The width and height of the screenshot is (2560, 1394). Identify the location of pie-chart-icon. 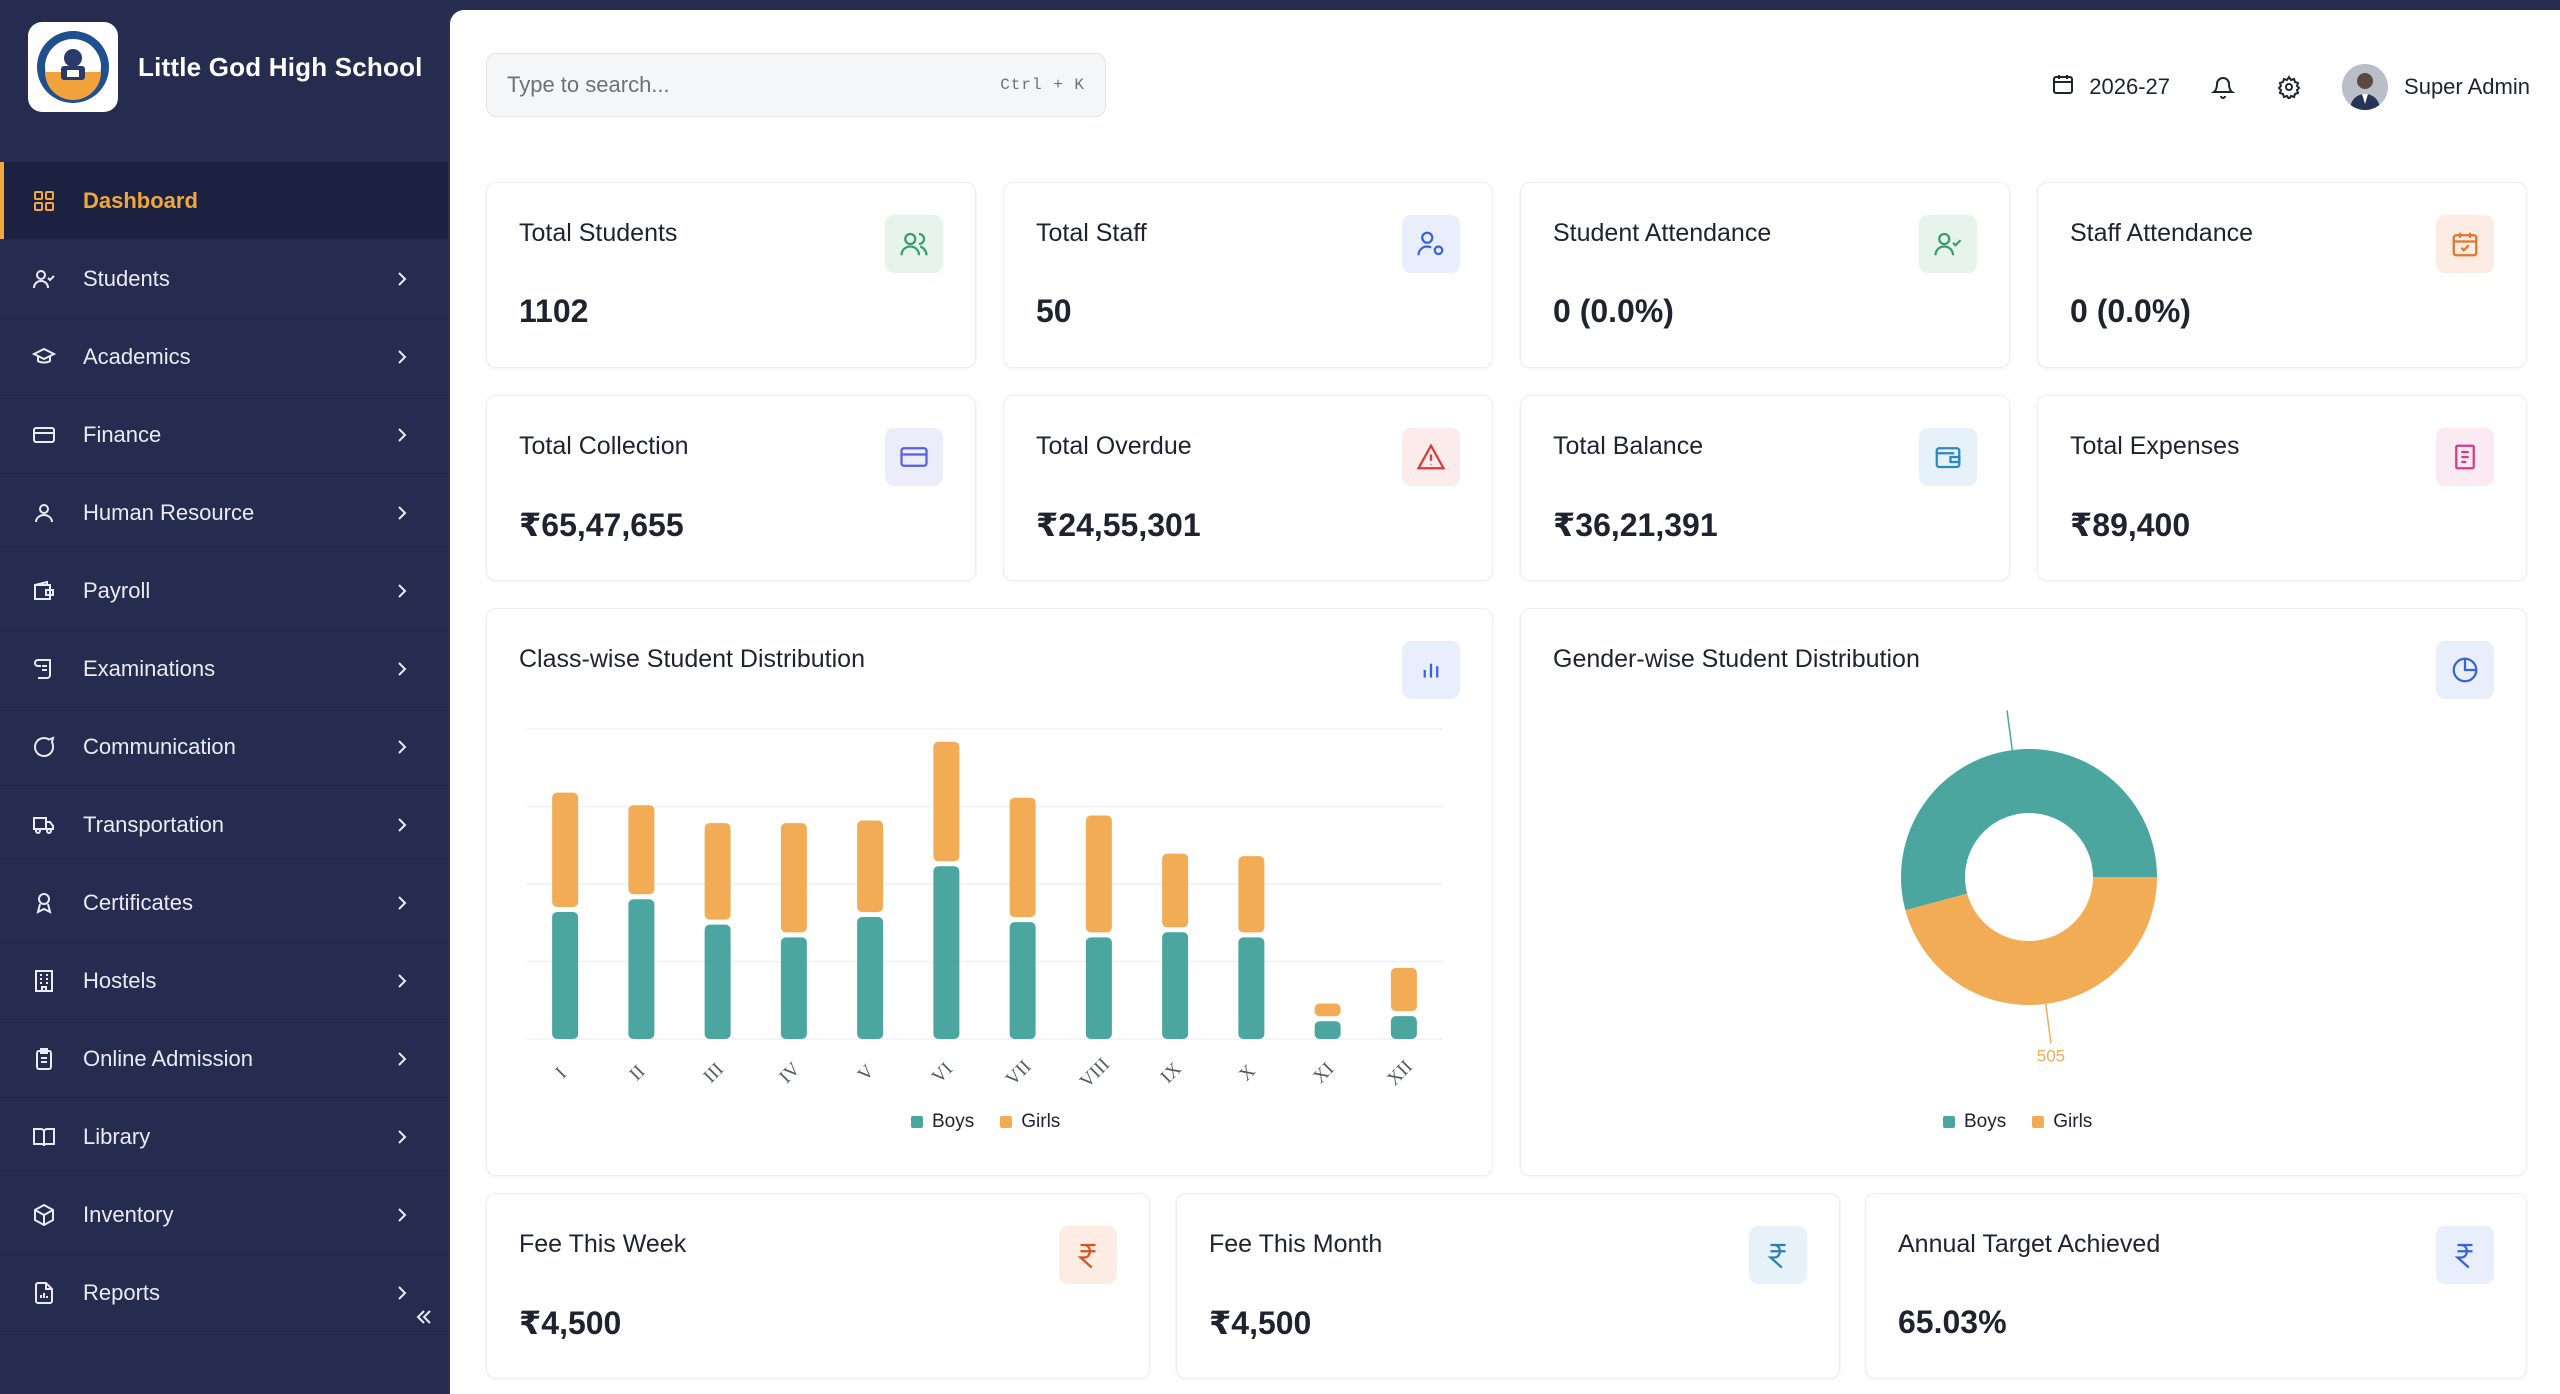
(2465, 670).